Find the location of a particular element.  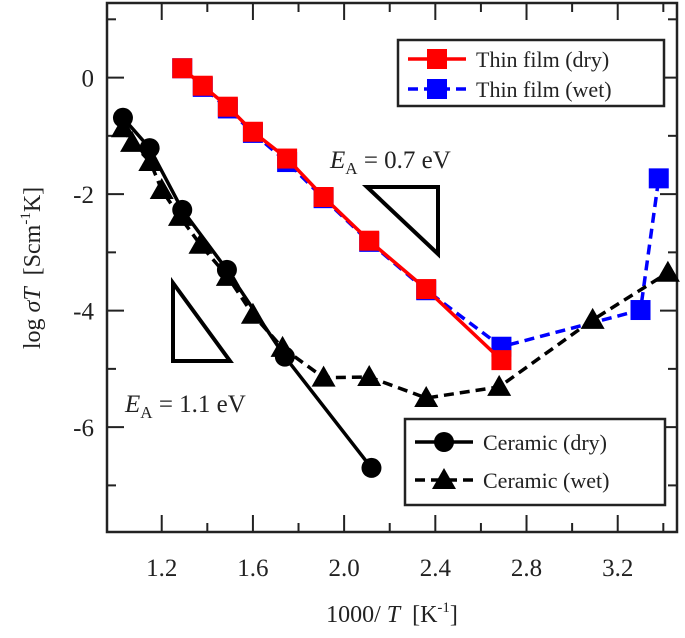

legend-label: Ceramic (dry) is located at coordinates (545, 442).